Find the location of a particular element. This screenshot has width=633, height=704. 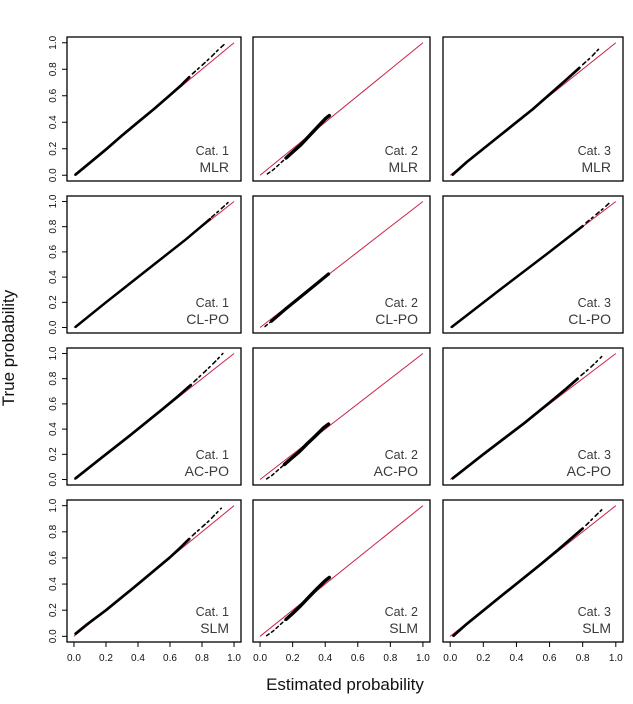

panel-CL-PO-cat-3: Cat. 3CL-PO is located at coordinates (533, 264).